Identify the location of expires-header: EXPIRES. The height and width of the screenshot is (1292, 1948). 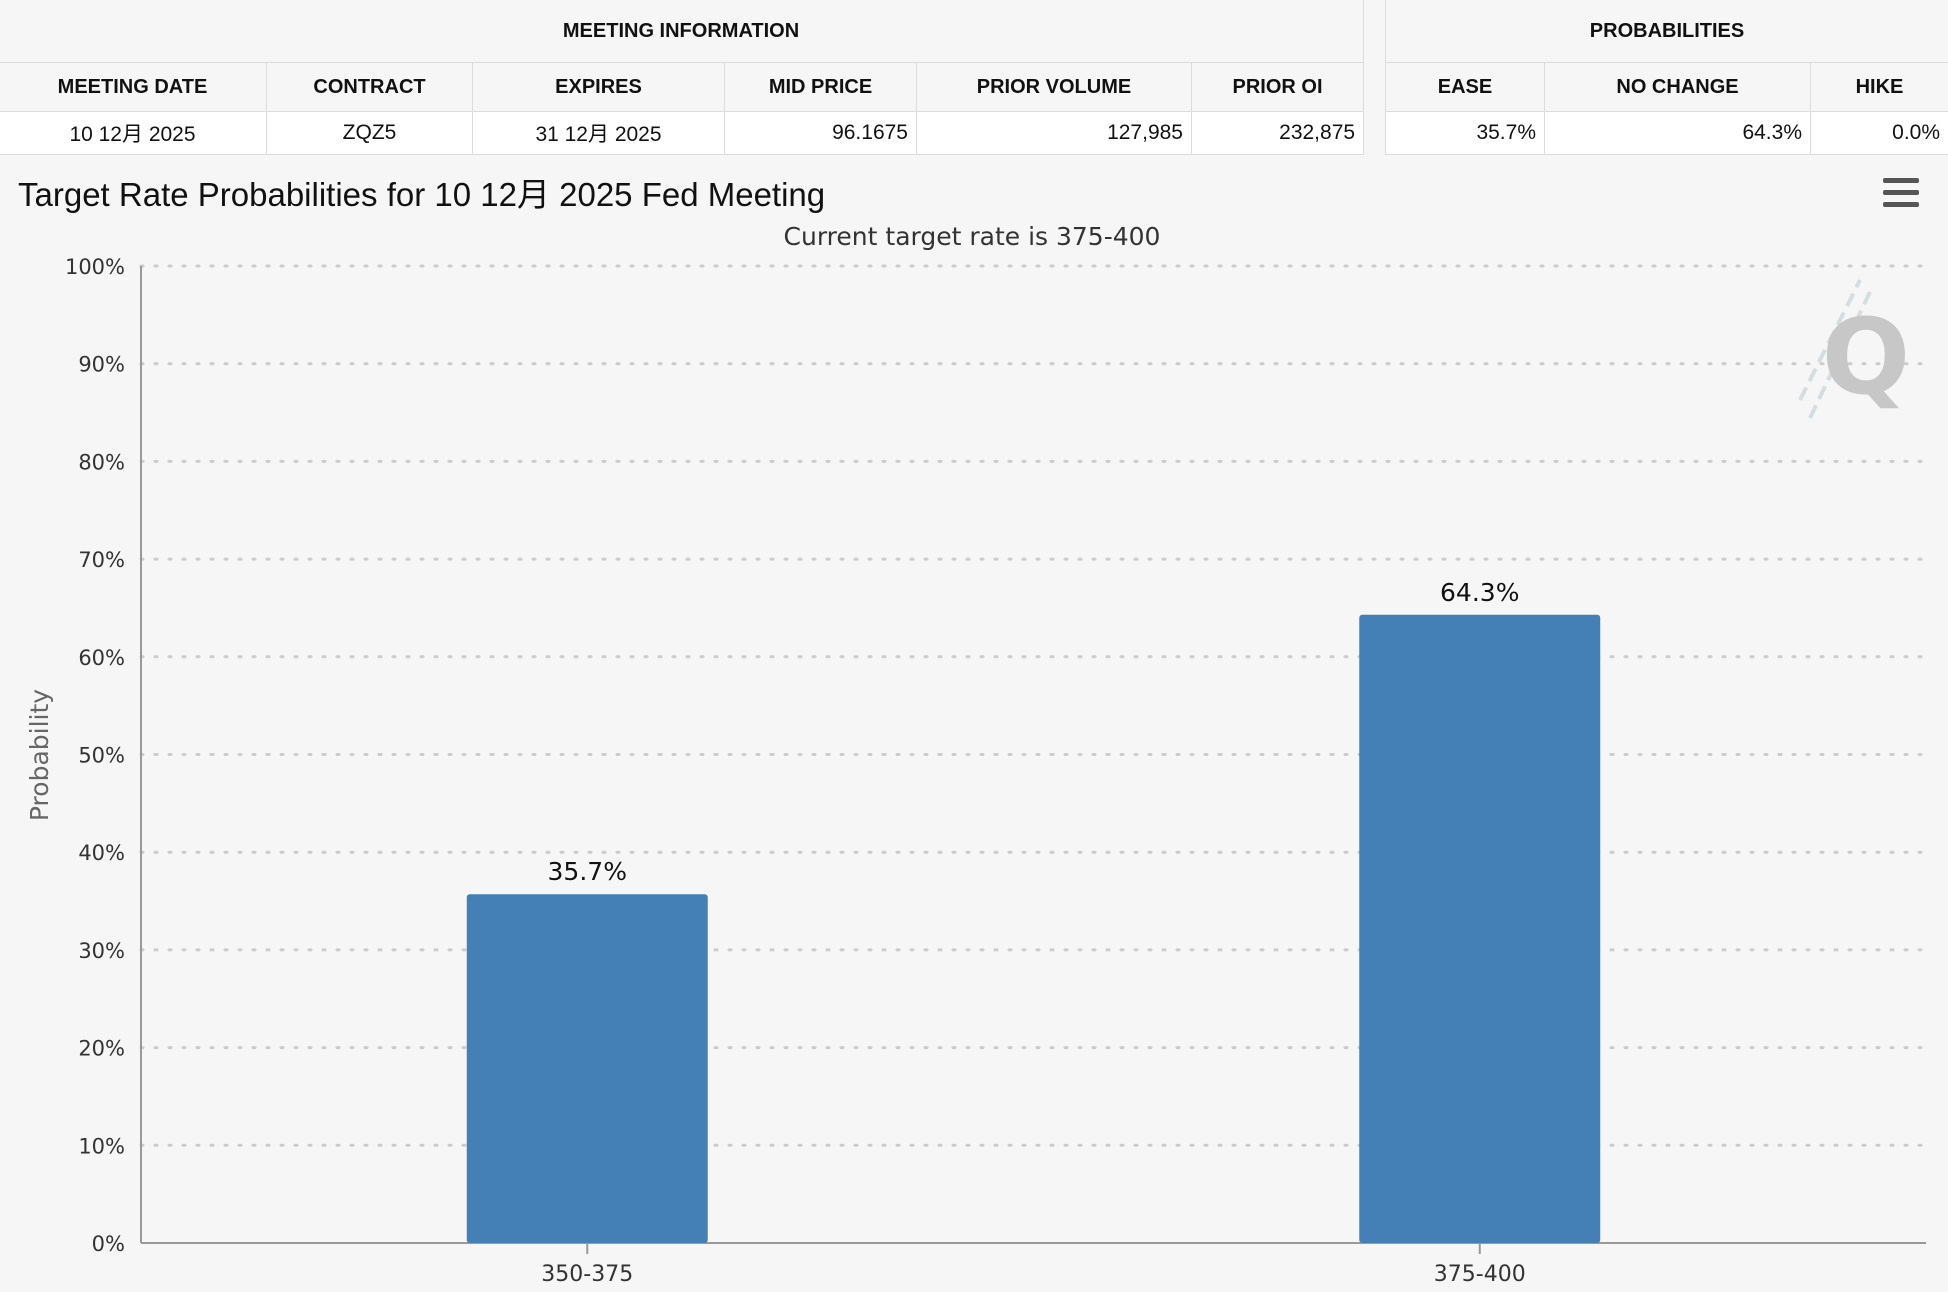
(598, 87).